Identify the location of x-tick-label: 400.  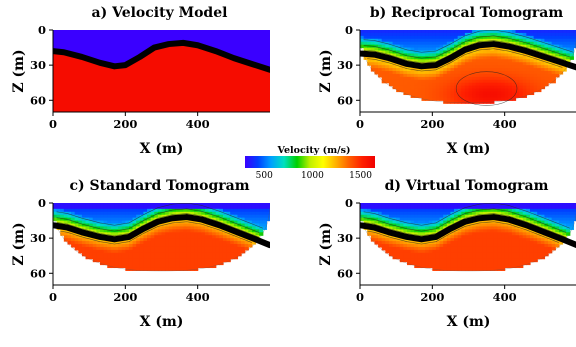
(198, 297).